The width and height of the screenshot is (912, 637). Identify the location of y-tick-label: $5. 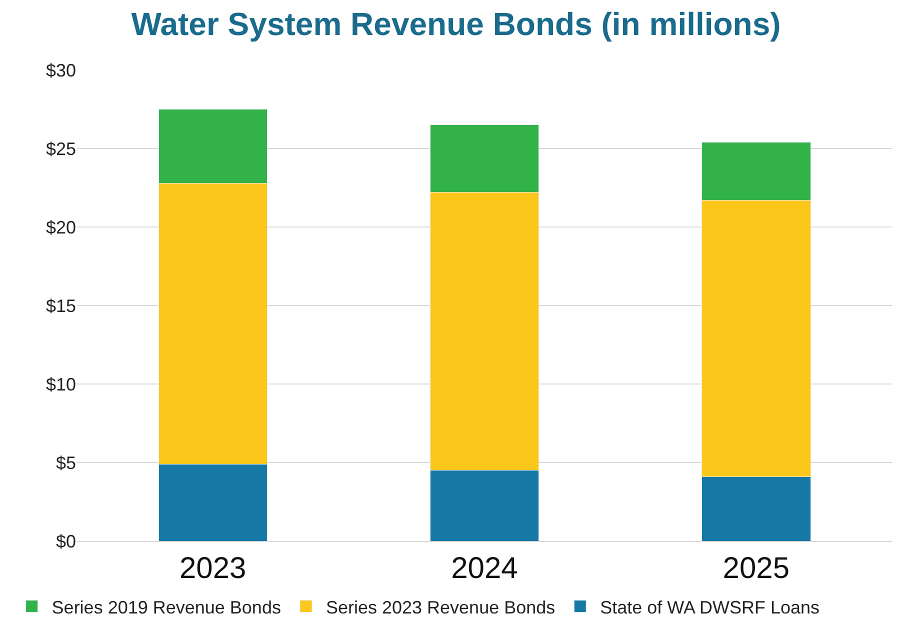
(66, 462).